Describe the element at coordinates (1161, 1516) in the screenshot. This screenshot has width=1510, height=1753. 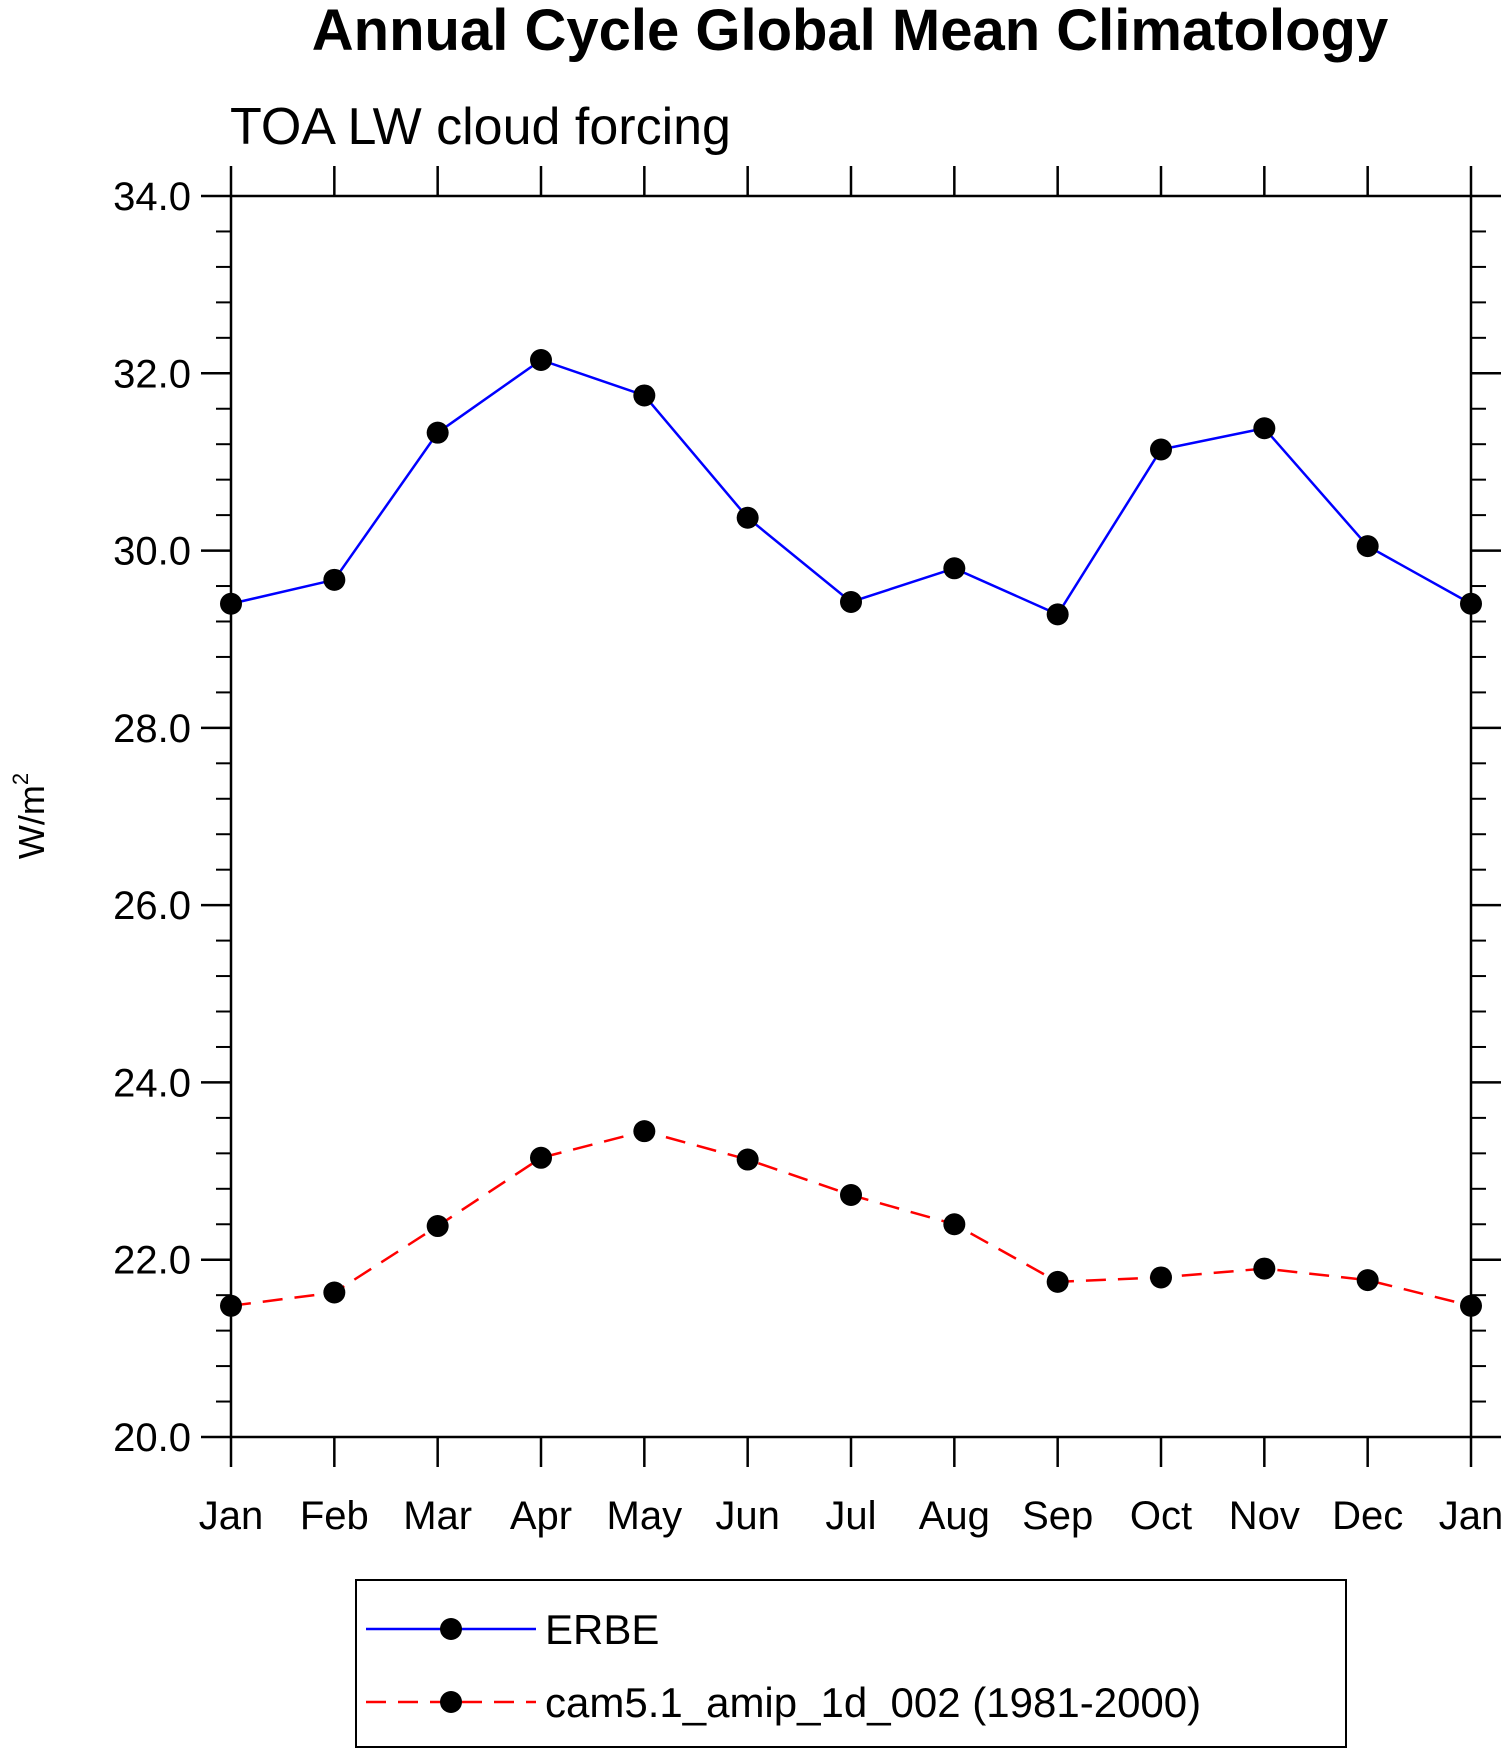
I see `x-tick-label: Oct` at that location.